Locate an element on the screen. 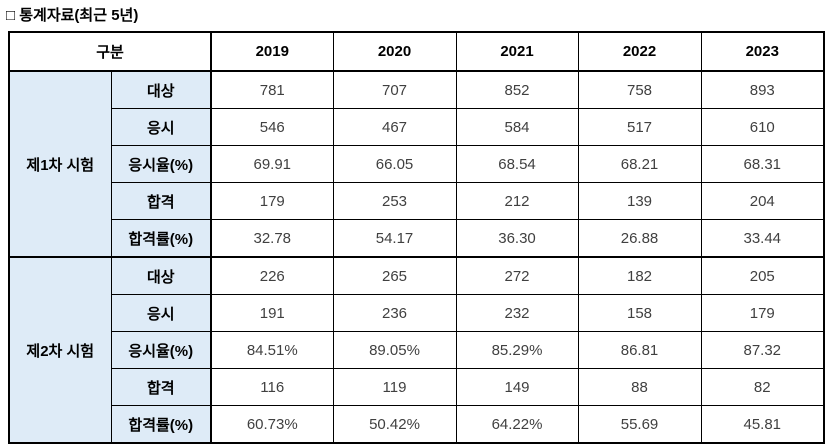 The image size is (827, 448). table-cell: 517 is located at coordinates (639, 127).